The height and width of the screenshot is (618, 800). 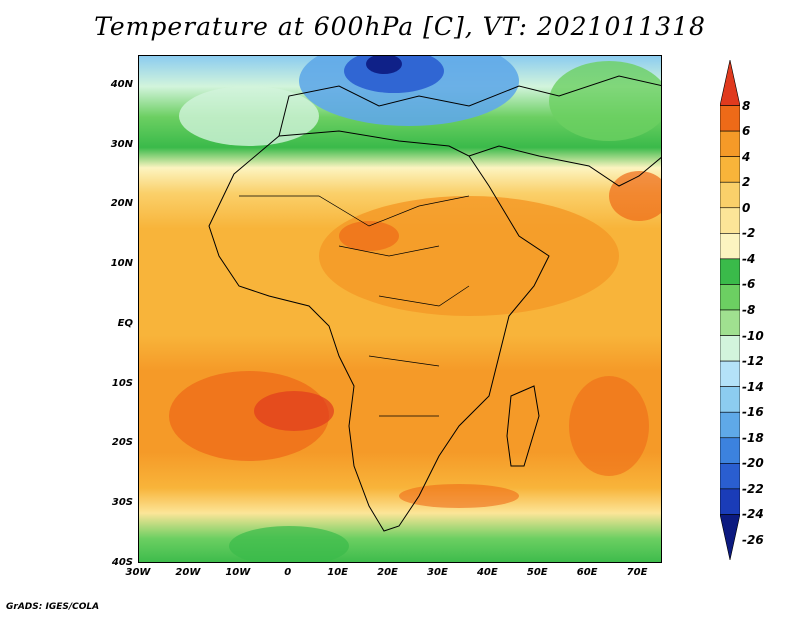 What do you see at coordinates (609, 426) in the screenshot?
I see `warm-region-indian-ocean` at bounding box center [609, 426].